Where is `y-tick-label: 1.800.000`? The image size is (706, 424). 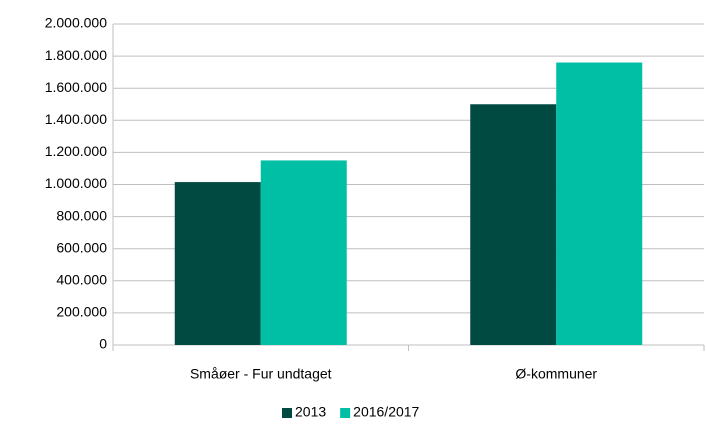 y-tick-label: 1.800.000 is located at coordinates (76, 55).